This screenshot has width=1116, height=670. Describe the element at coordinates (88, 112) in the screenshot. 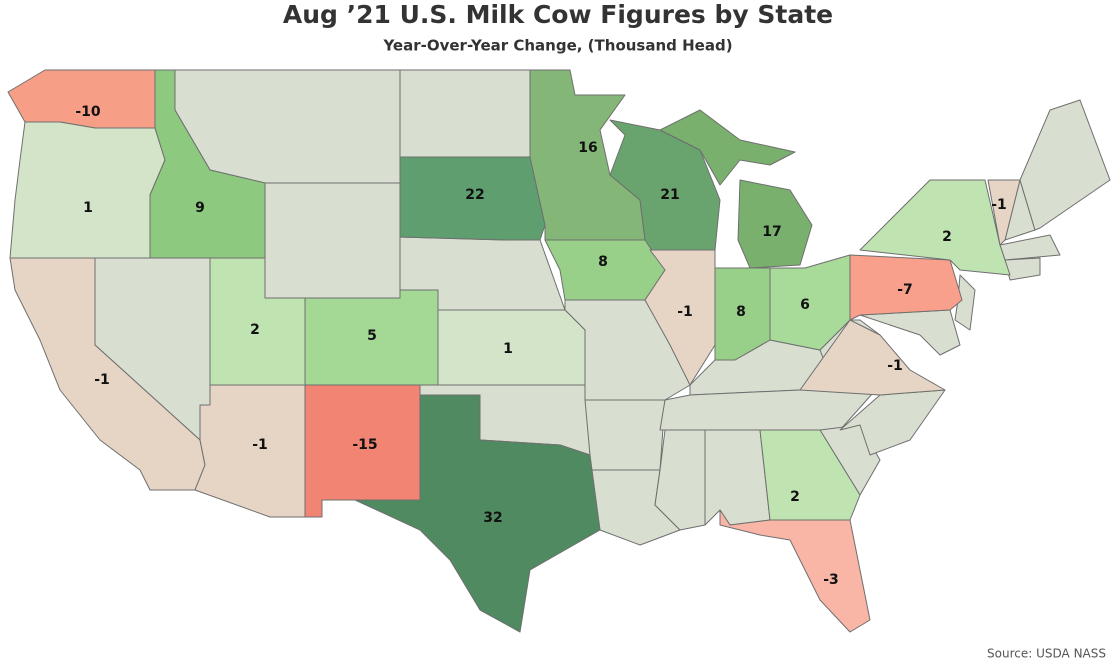

I see `value-label: -10` at that location.